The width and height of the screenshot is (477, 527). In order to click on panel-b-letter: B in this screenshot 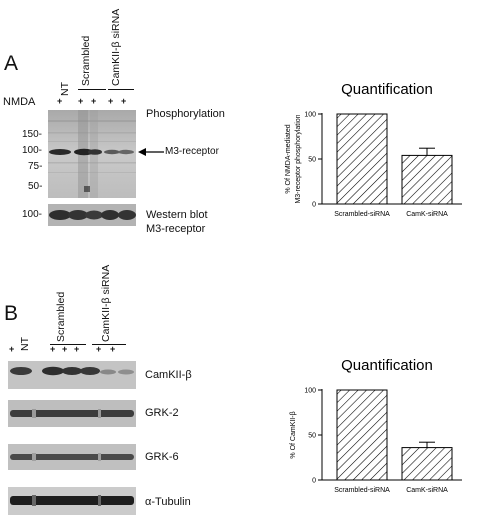, I will do `click(11, 313)`.